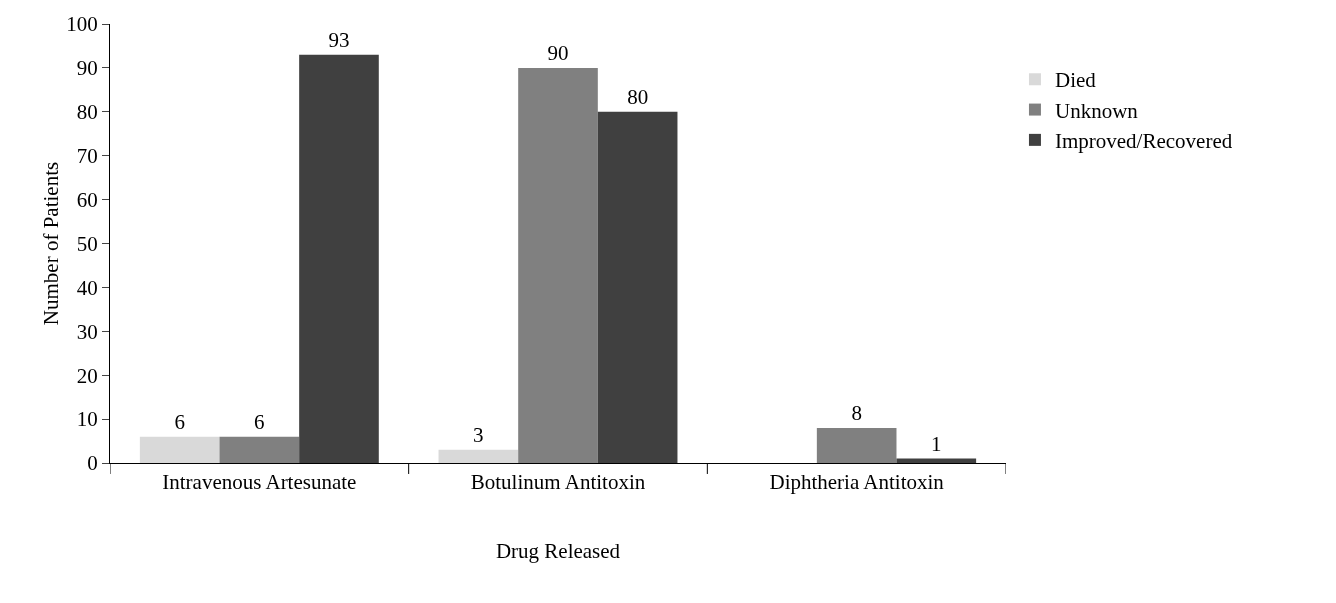  I want to click on x-axis-title: Drug Released, so click(558, 551).